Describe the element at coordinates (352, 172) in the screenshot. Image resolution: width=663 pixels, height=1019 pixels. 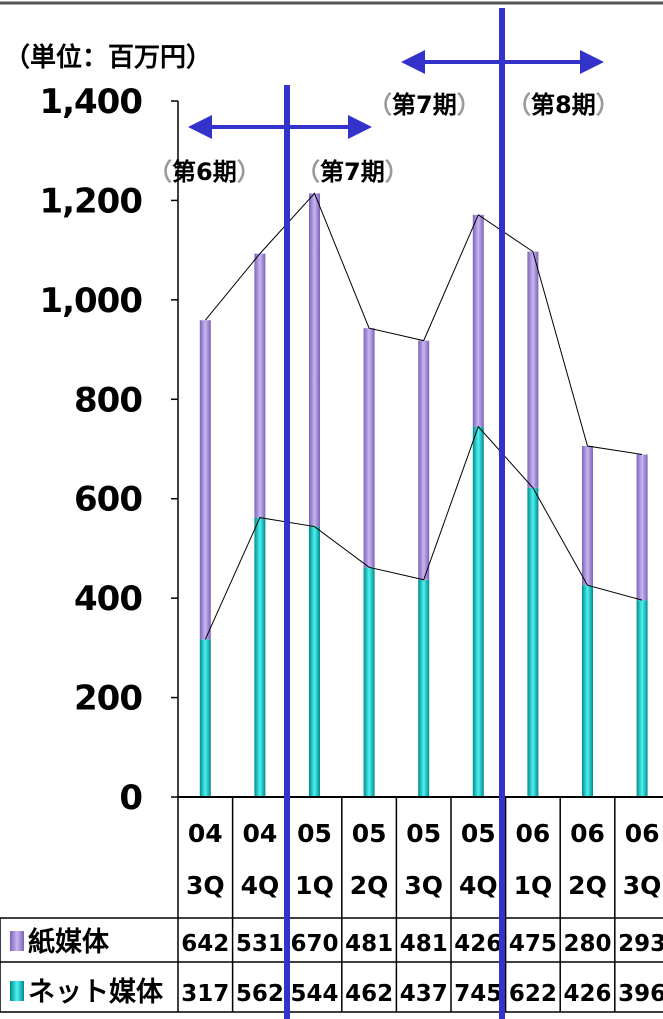
I see `period-label-right: （第7期）` at that location.